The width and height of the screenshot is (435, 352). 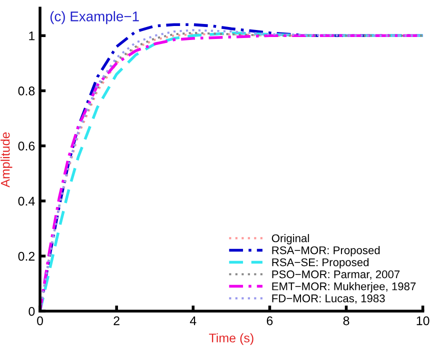 What do you see at coordinates (31, 311) in the screenshot?
I see `y-tick-label: 0` at bounding box center [31, 311].